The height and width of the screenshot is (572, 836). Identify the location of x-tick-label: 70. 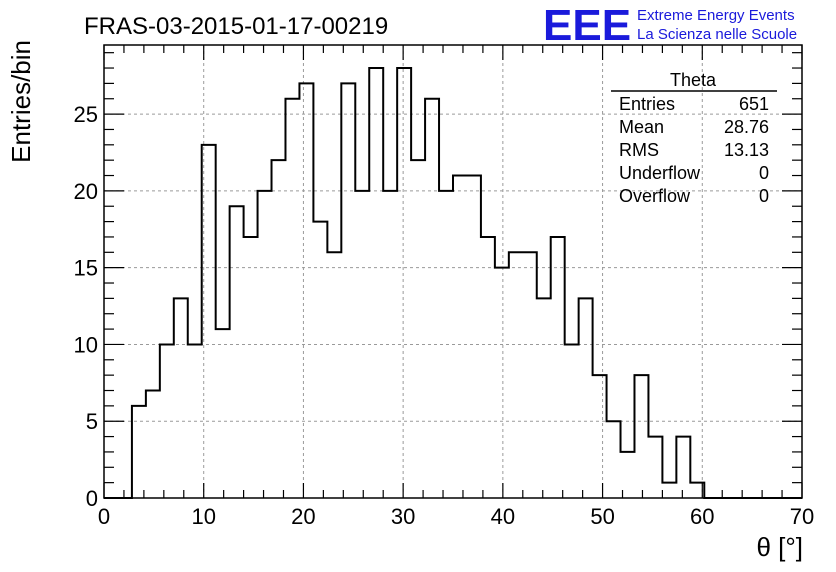
(802, 516).